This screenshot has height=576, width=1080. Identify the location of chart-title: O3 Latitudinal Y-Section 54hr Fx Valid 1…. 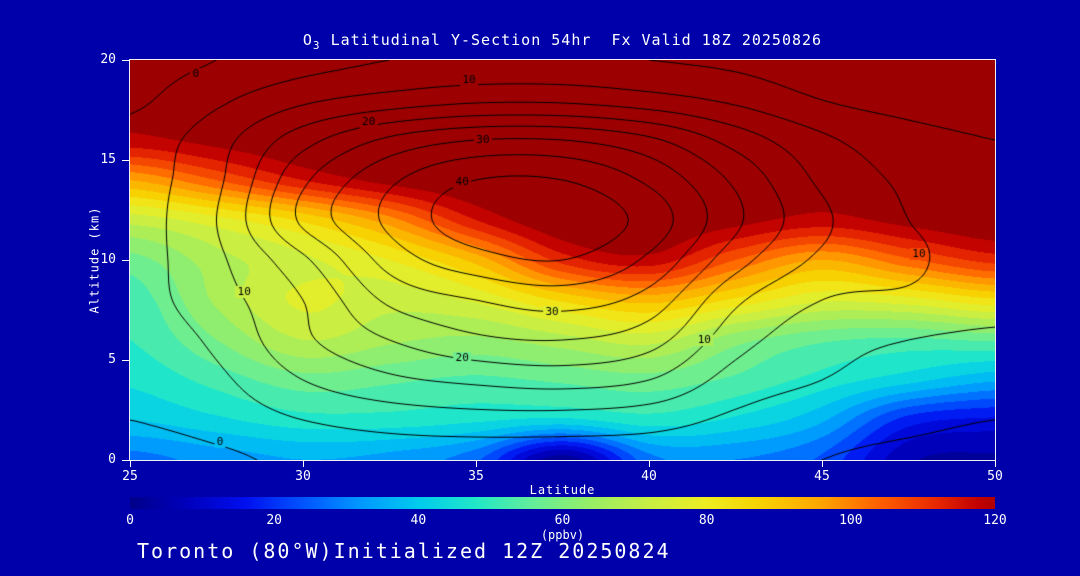
(562, 41).